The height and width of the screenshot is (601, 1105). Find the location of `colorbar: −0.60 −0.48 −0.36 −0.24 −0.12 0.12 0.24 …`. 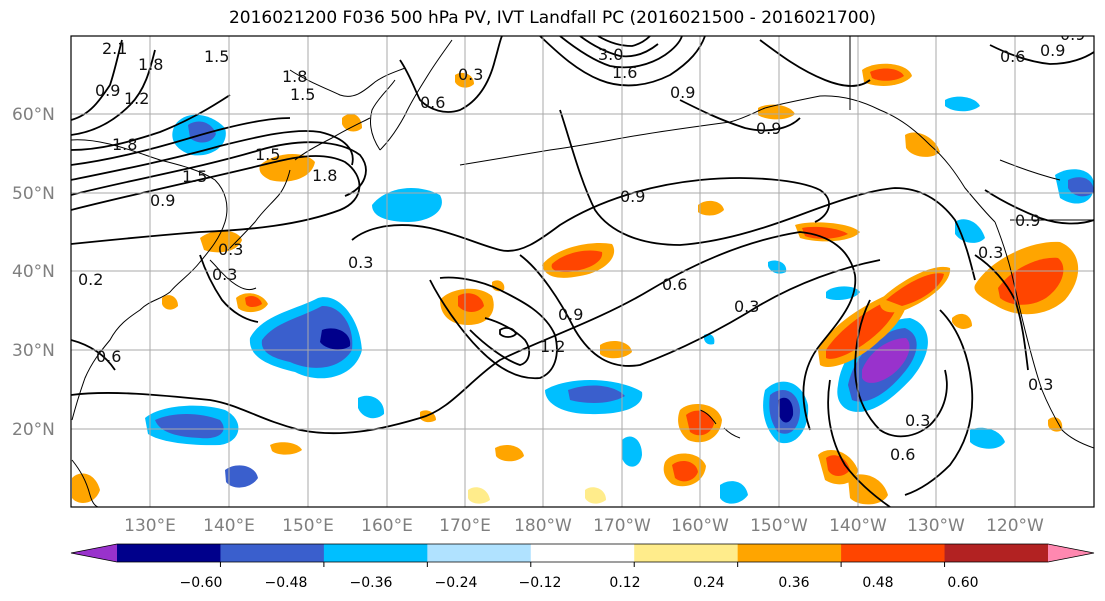

colorbar: −0.60 −0.48 −0.36 −0.24 −0.12 0.12 0.24 … is located at coordinates (582, 567).